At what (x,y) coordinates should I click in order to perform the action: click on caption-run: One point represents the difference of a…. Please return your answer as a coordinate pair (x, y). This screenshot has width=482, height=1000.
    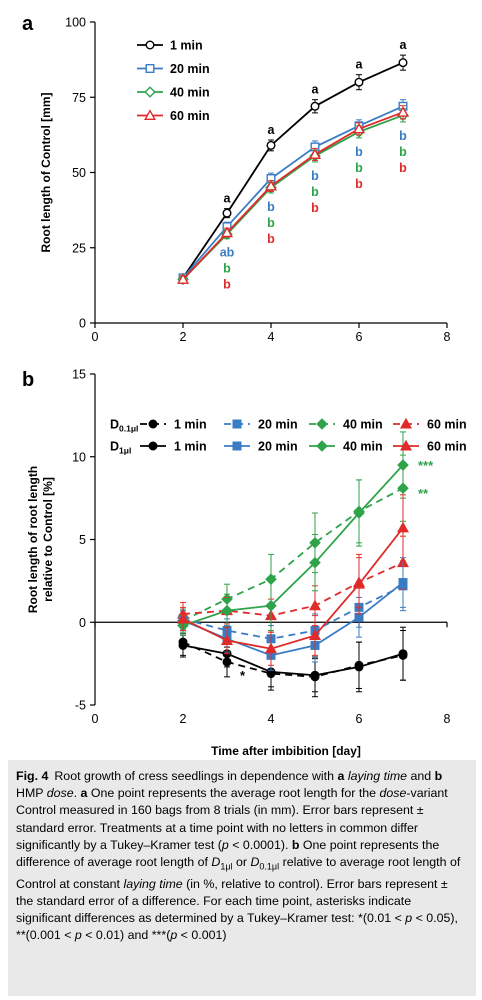
    Looking at the image, I should click on (228, 853).